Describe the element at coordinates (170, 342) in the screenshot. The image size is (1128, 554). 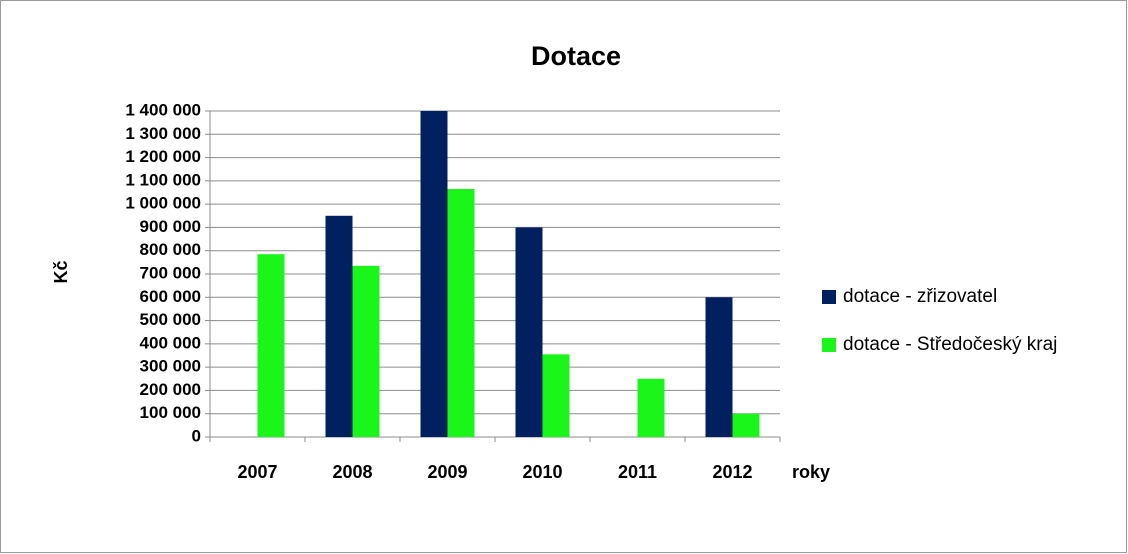
I see `y-tick-label: 400 000` at that location.